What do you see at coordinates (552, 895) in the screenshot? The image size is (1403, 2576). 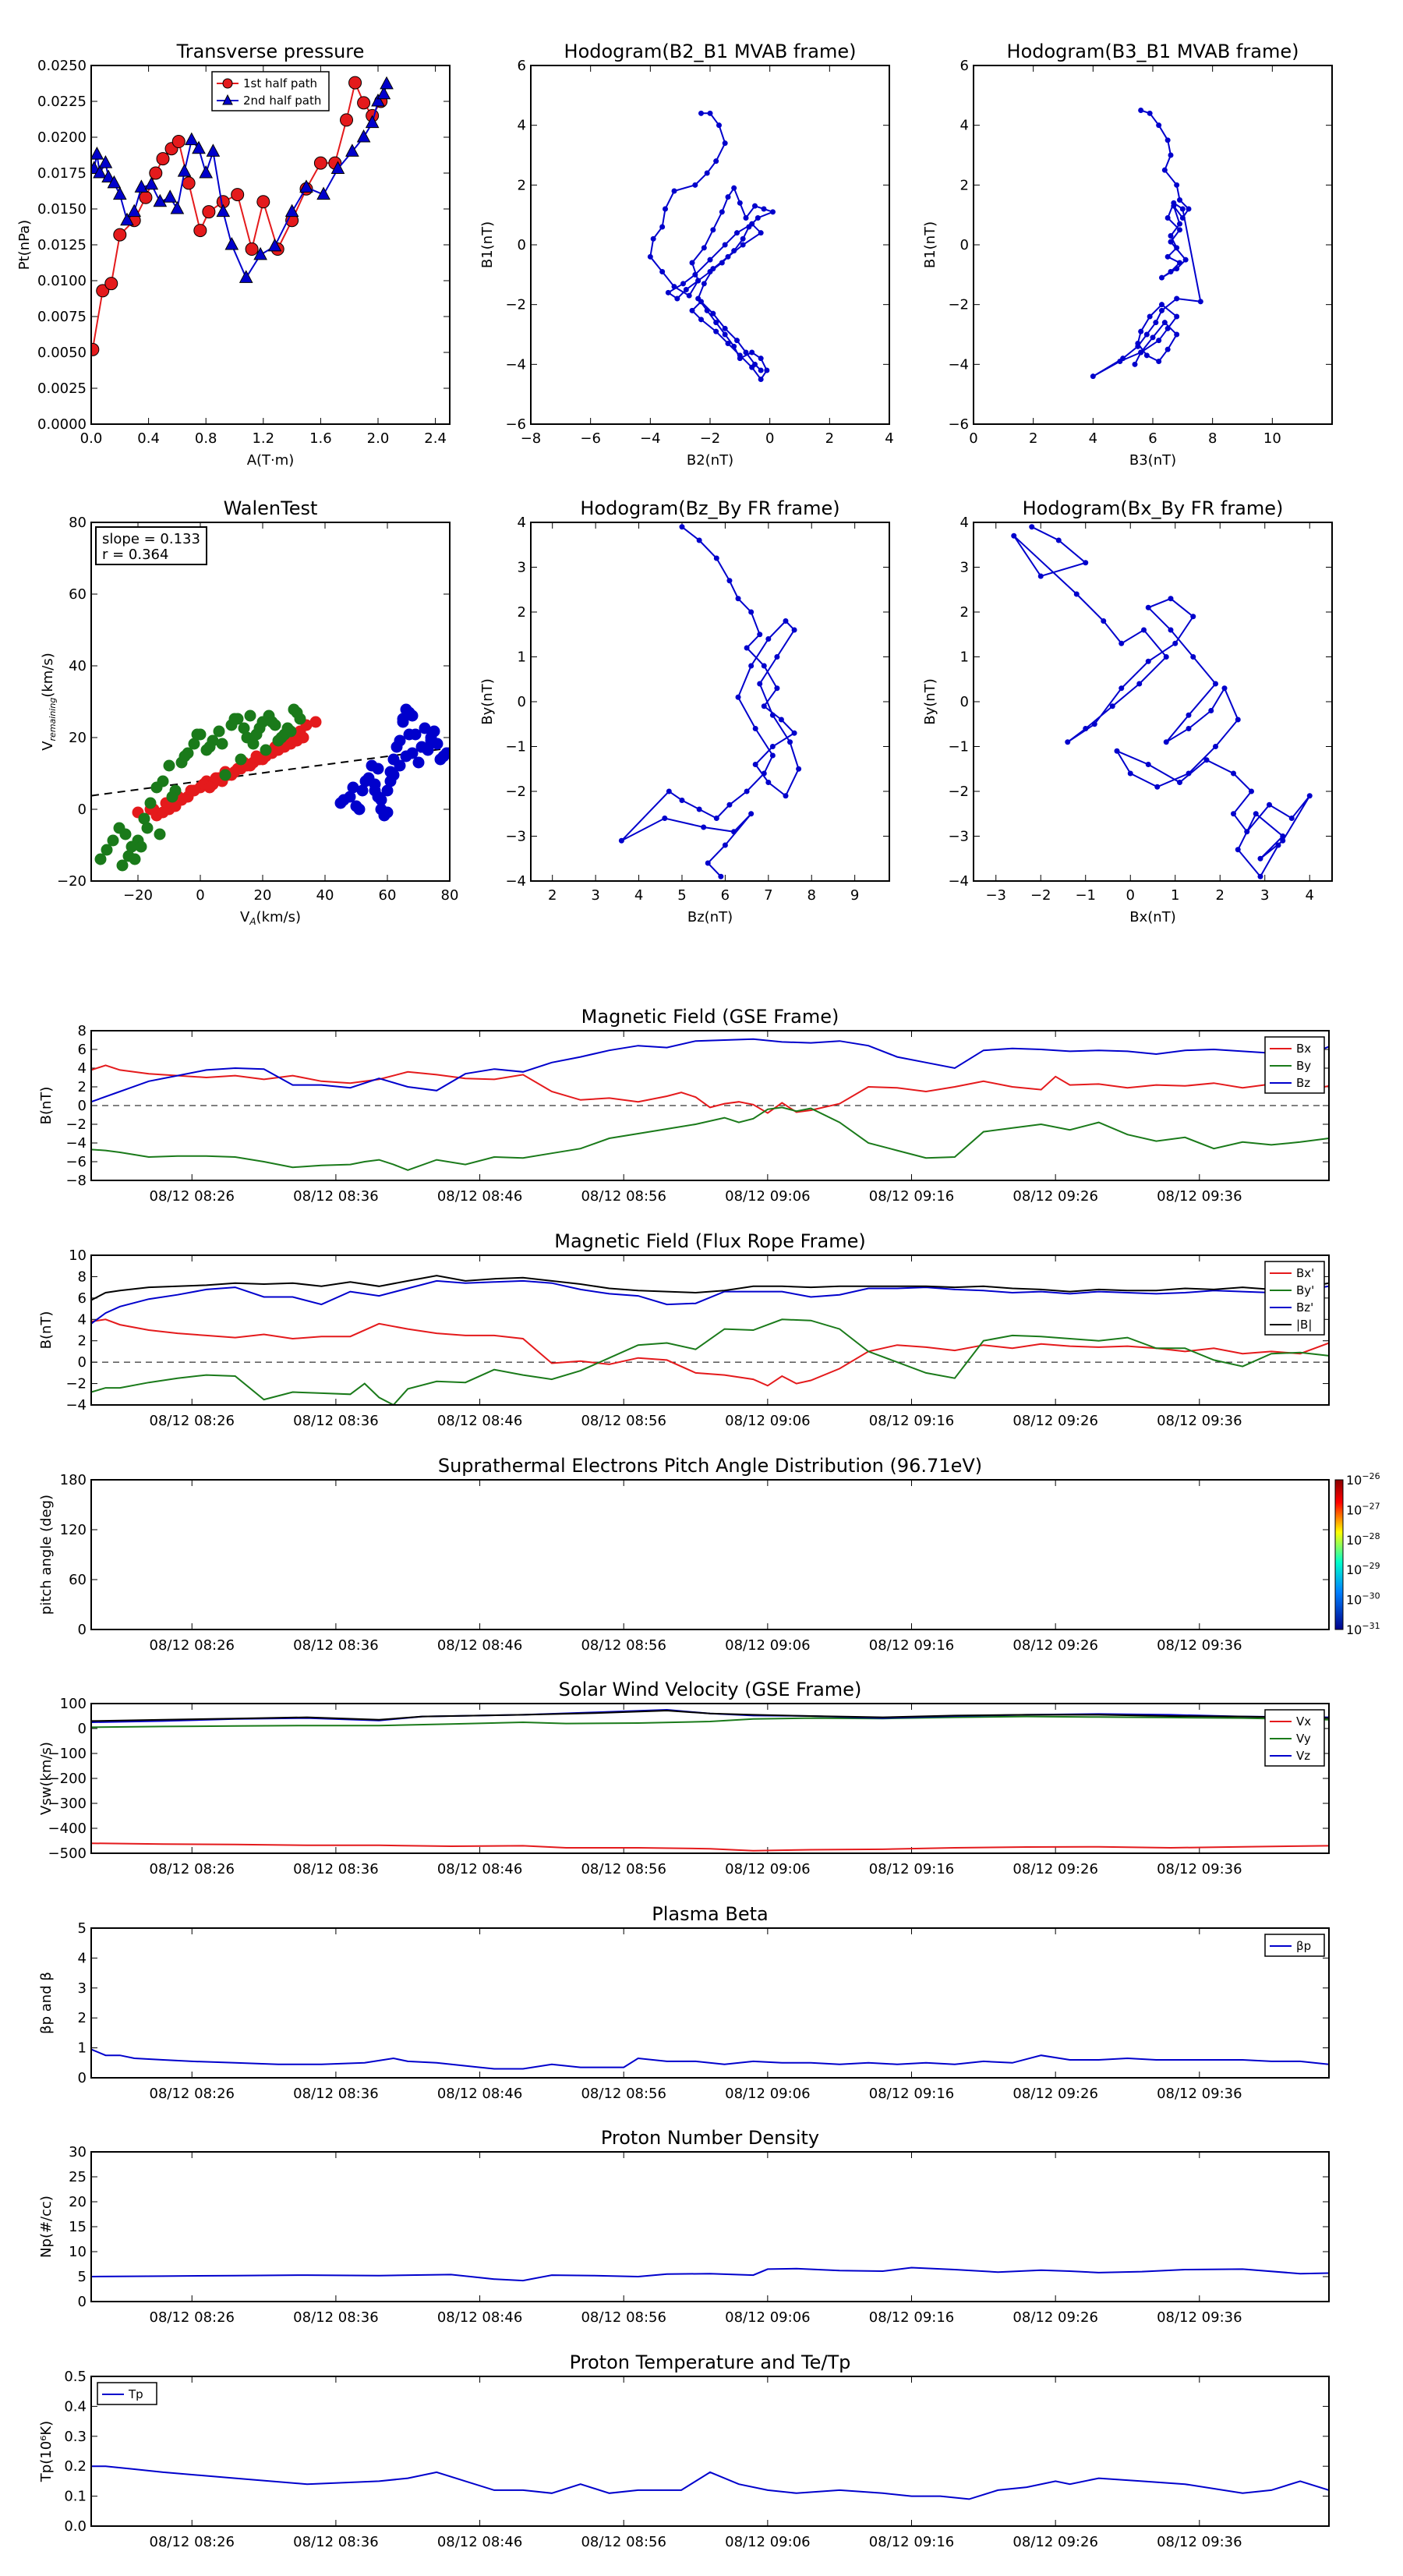 I see `x-tick-label: 2` at bounding box center [552, 895].